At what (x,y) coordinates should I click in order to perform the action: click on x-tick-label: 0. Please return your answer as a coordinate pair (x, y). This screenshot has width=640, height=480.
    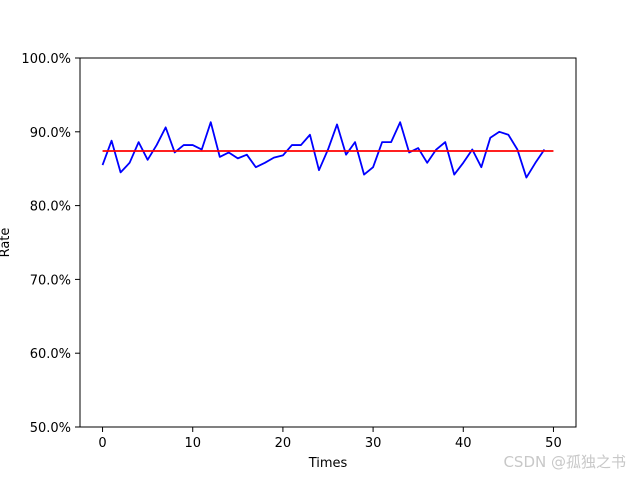
    Looking at the image, I should click on (102, 443).